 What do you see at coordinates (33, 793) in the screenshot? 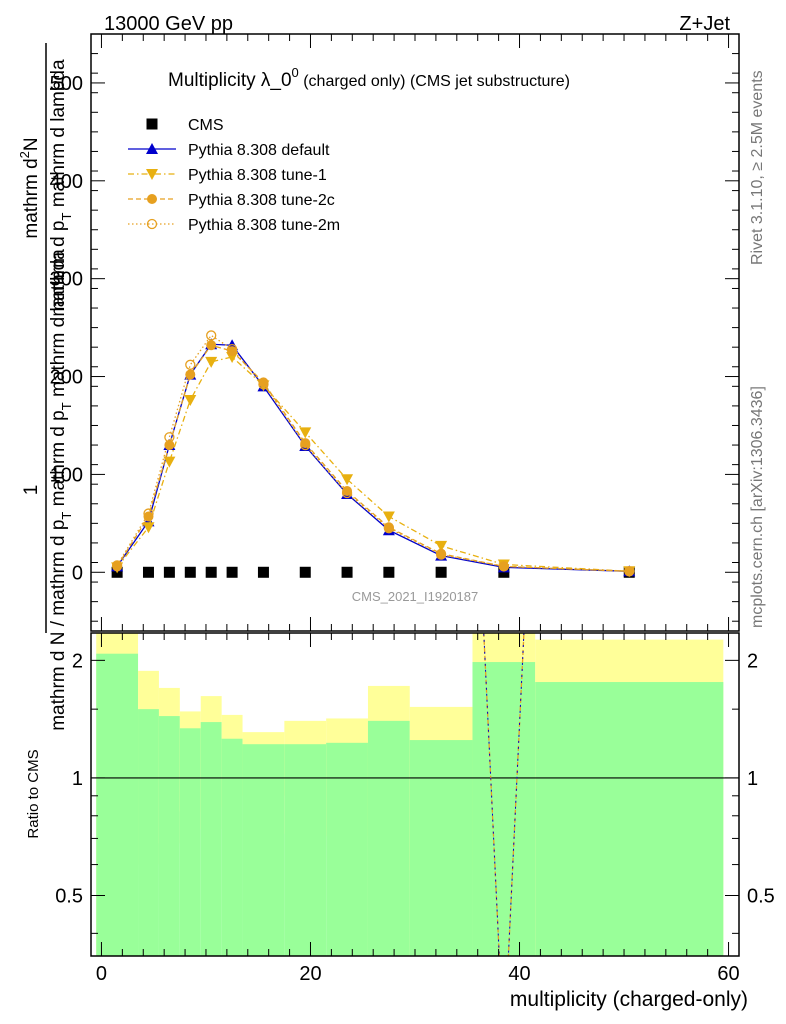
I see `ratio-y-axis-label: Ratio to CMS` at bounding box center [33, 793].